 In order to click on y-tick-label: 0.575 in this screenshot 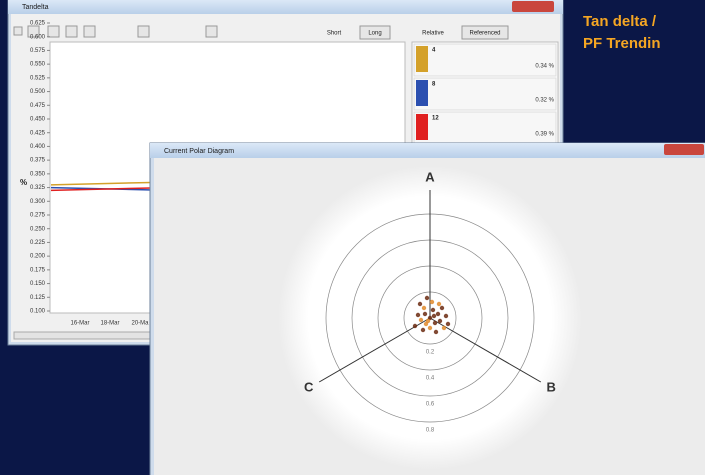, I will do `click(38, 51)`.